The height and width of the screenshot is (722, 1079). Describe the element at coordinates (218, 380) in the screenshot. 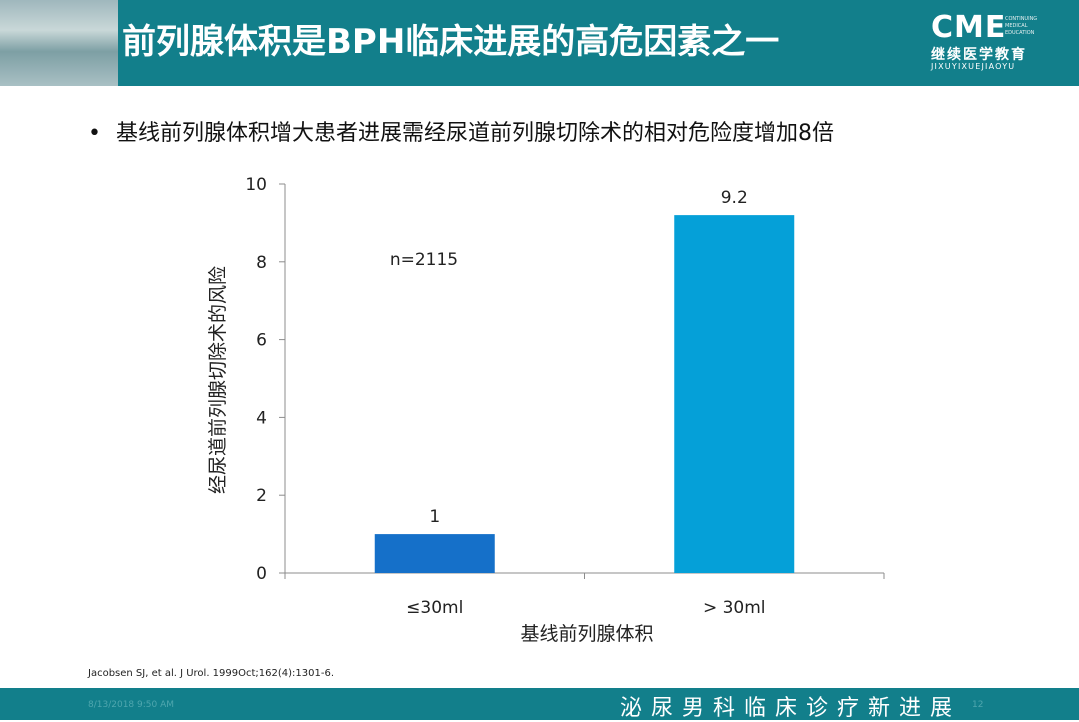

I see `y-axis-title: 经尿道前列腺切除术的风险` at that location.